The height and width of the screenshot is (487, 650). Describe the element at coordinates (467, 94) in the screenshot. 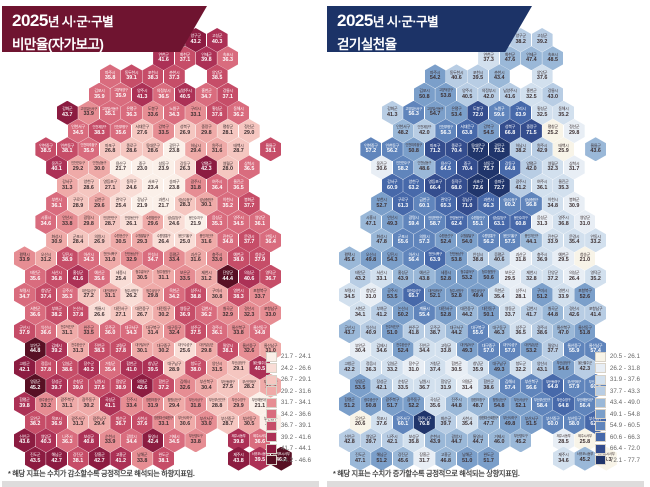

I see `hex-region-양주시: 양주시 40.5` at that location.